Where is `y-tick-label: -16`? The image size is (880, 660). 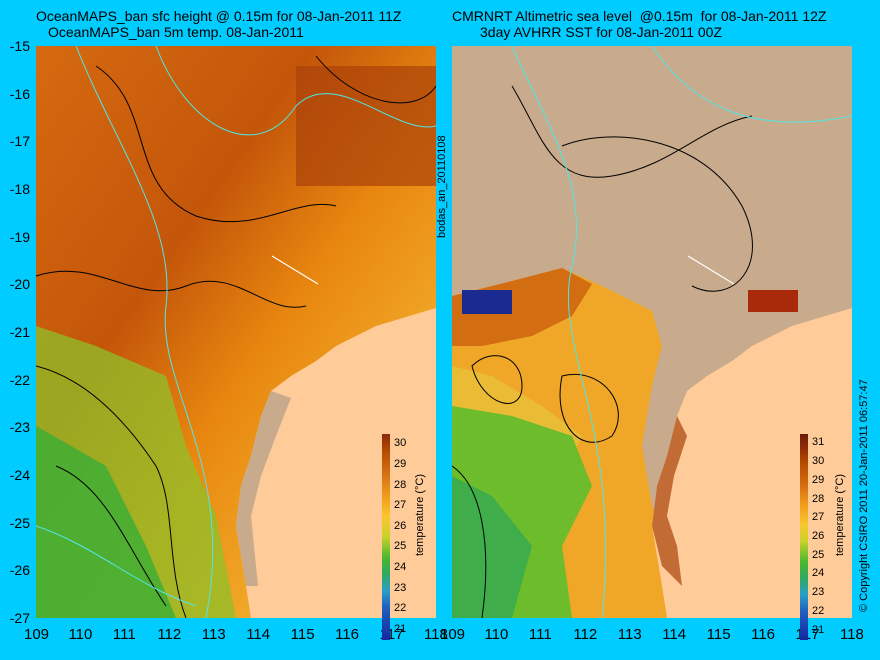 y-tick-label: -16 is located at coordinates (19, 93).